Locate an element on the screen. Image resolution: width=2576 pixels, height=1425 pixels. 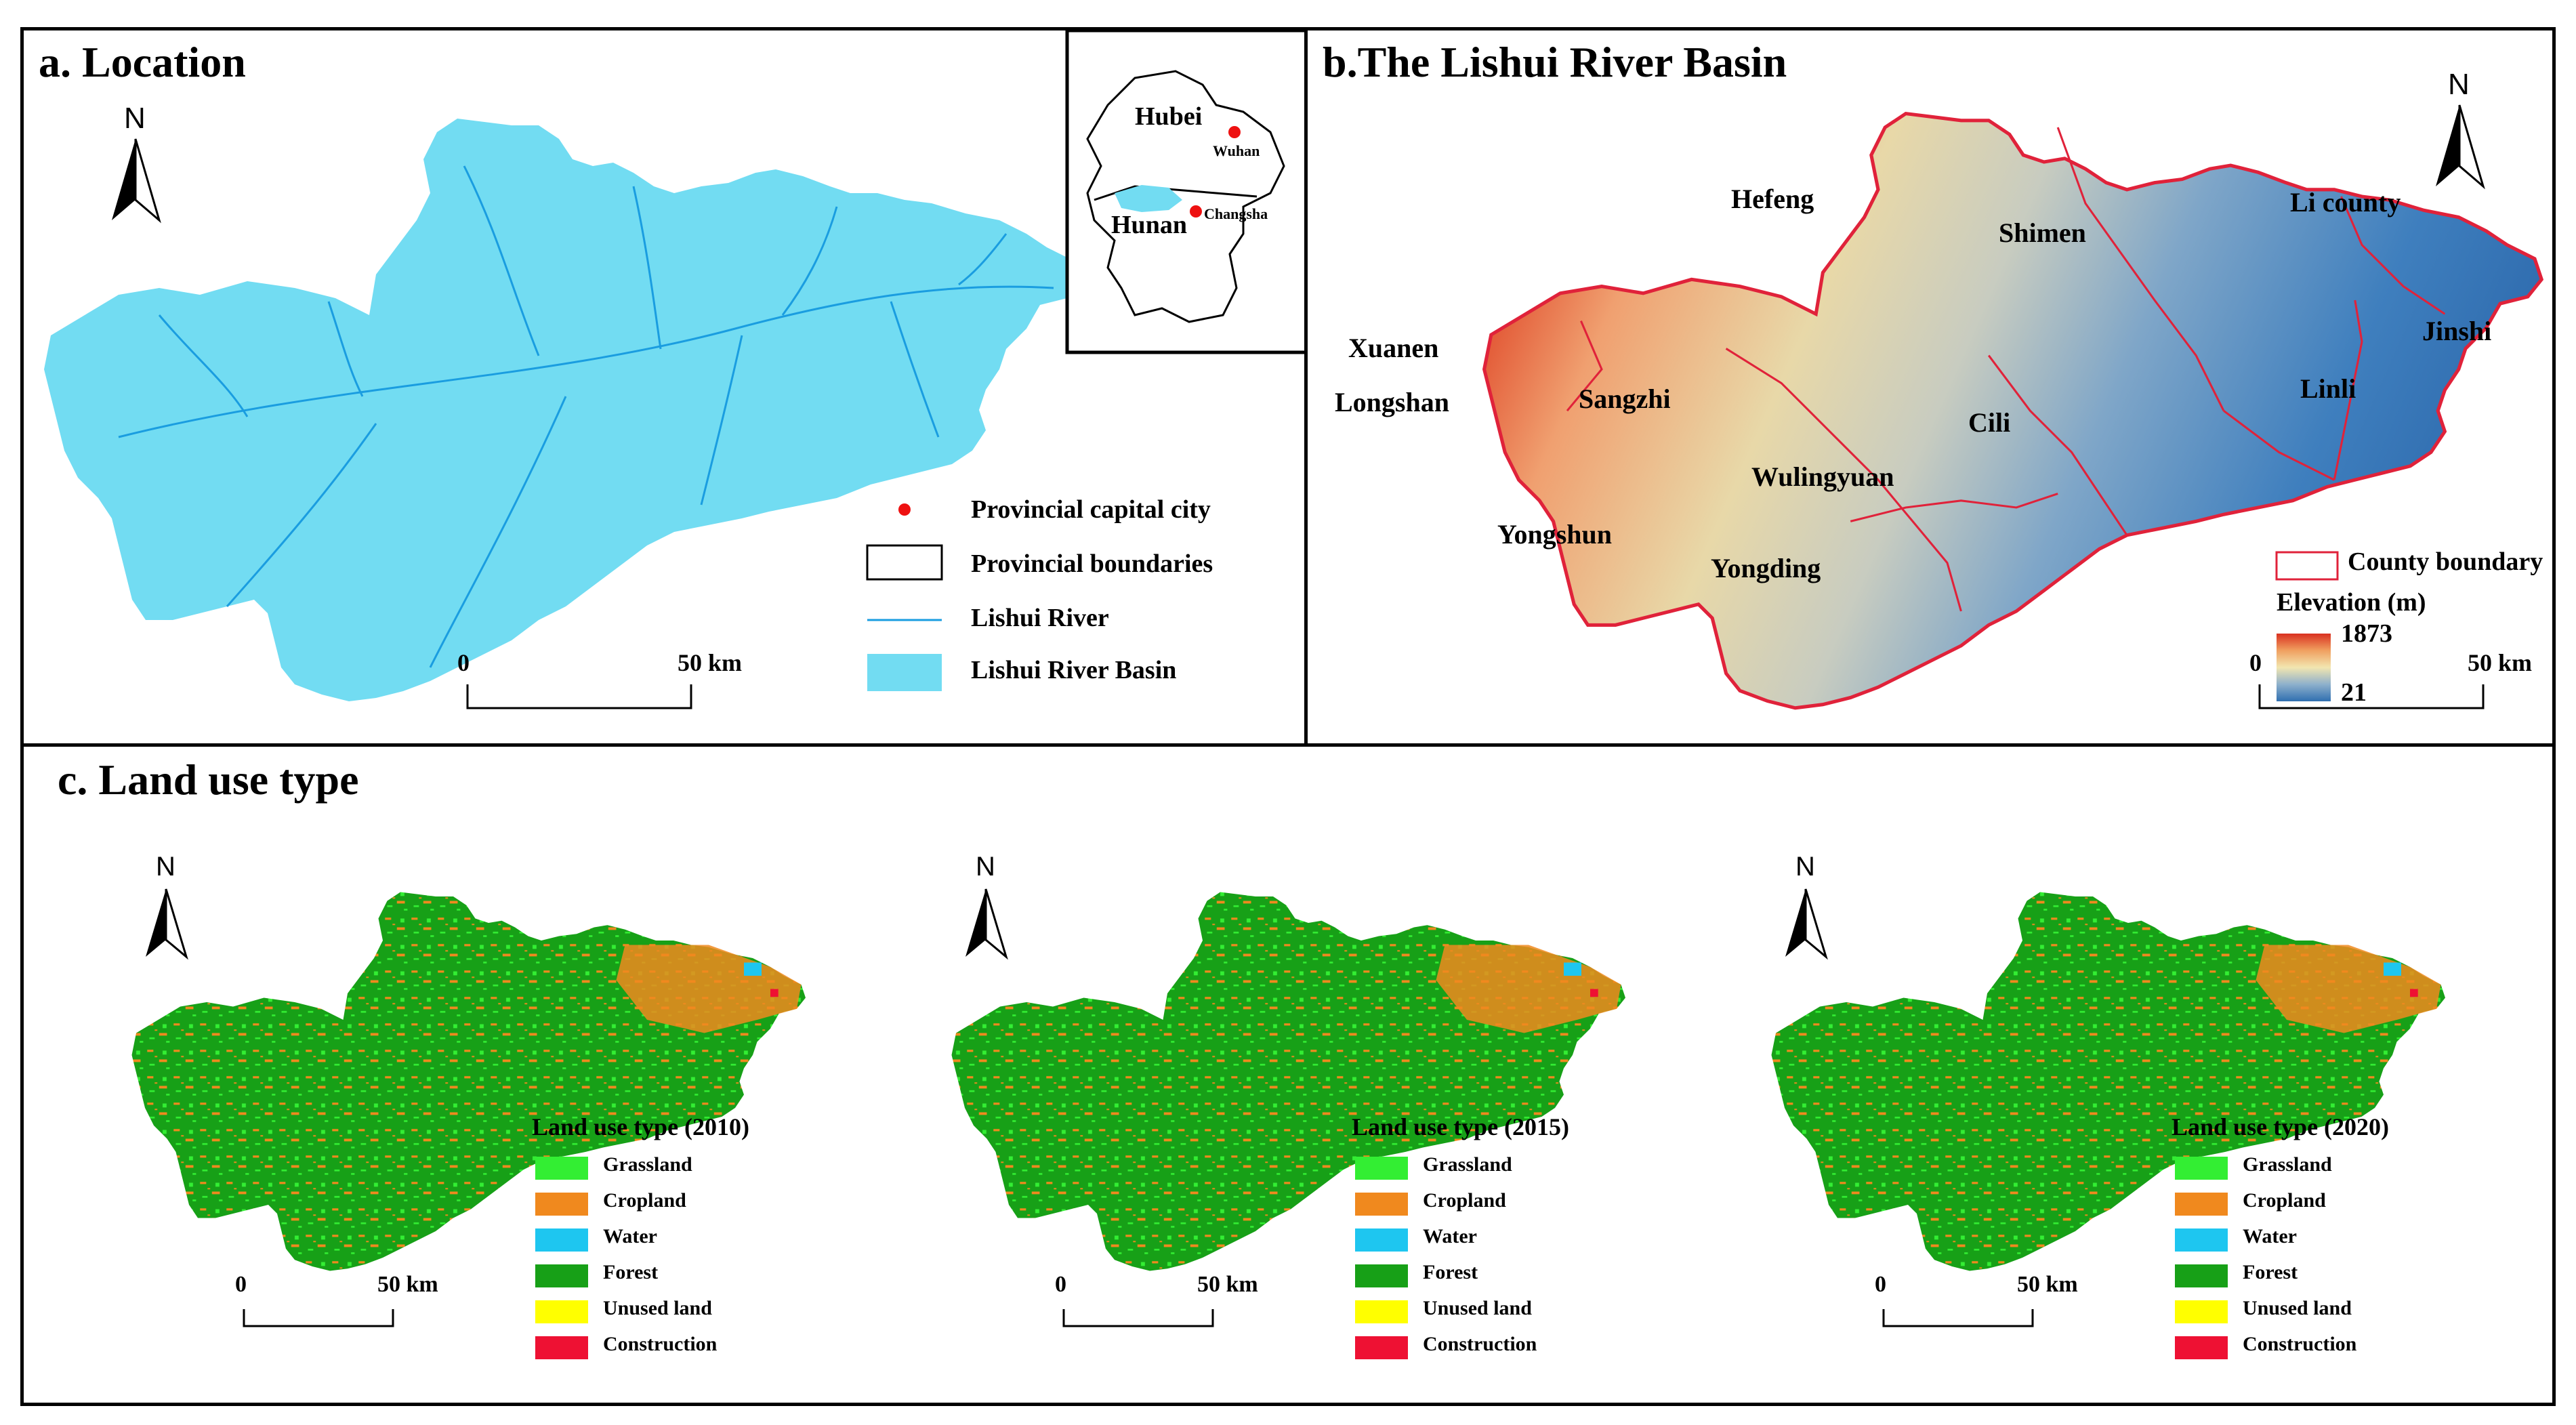
panel-title: a. Location is located at coordinates (142, 62).